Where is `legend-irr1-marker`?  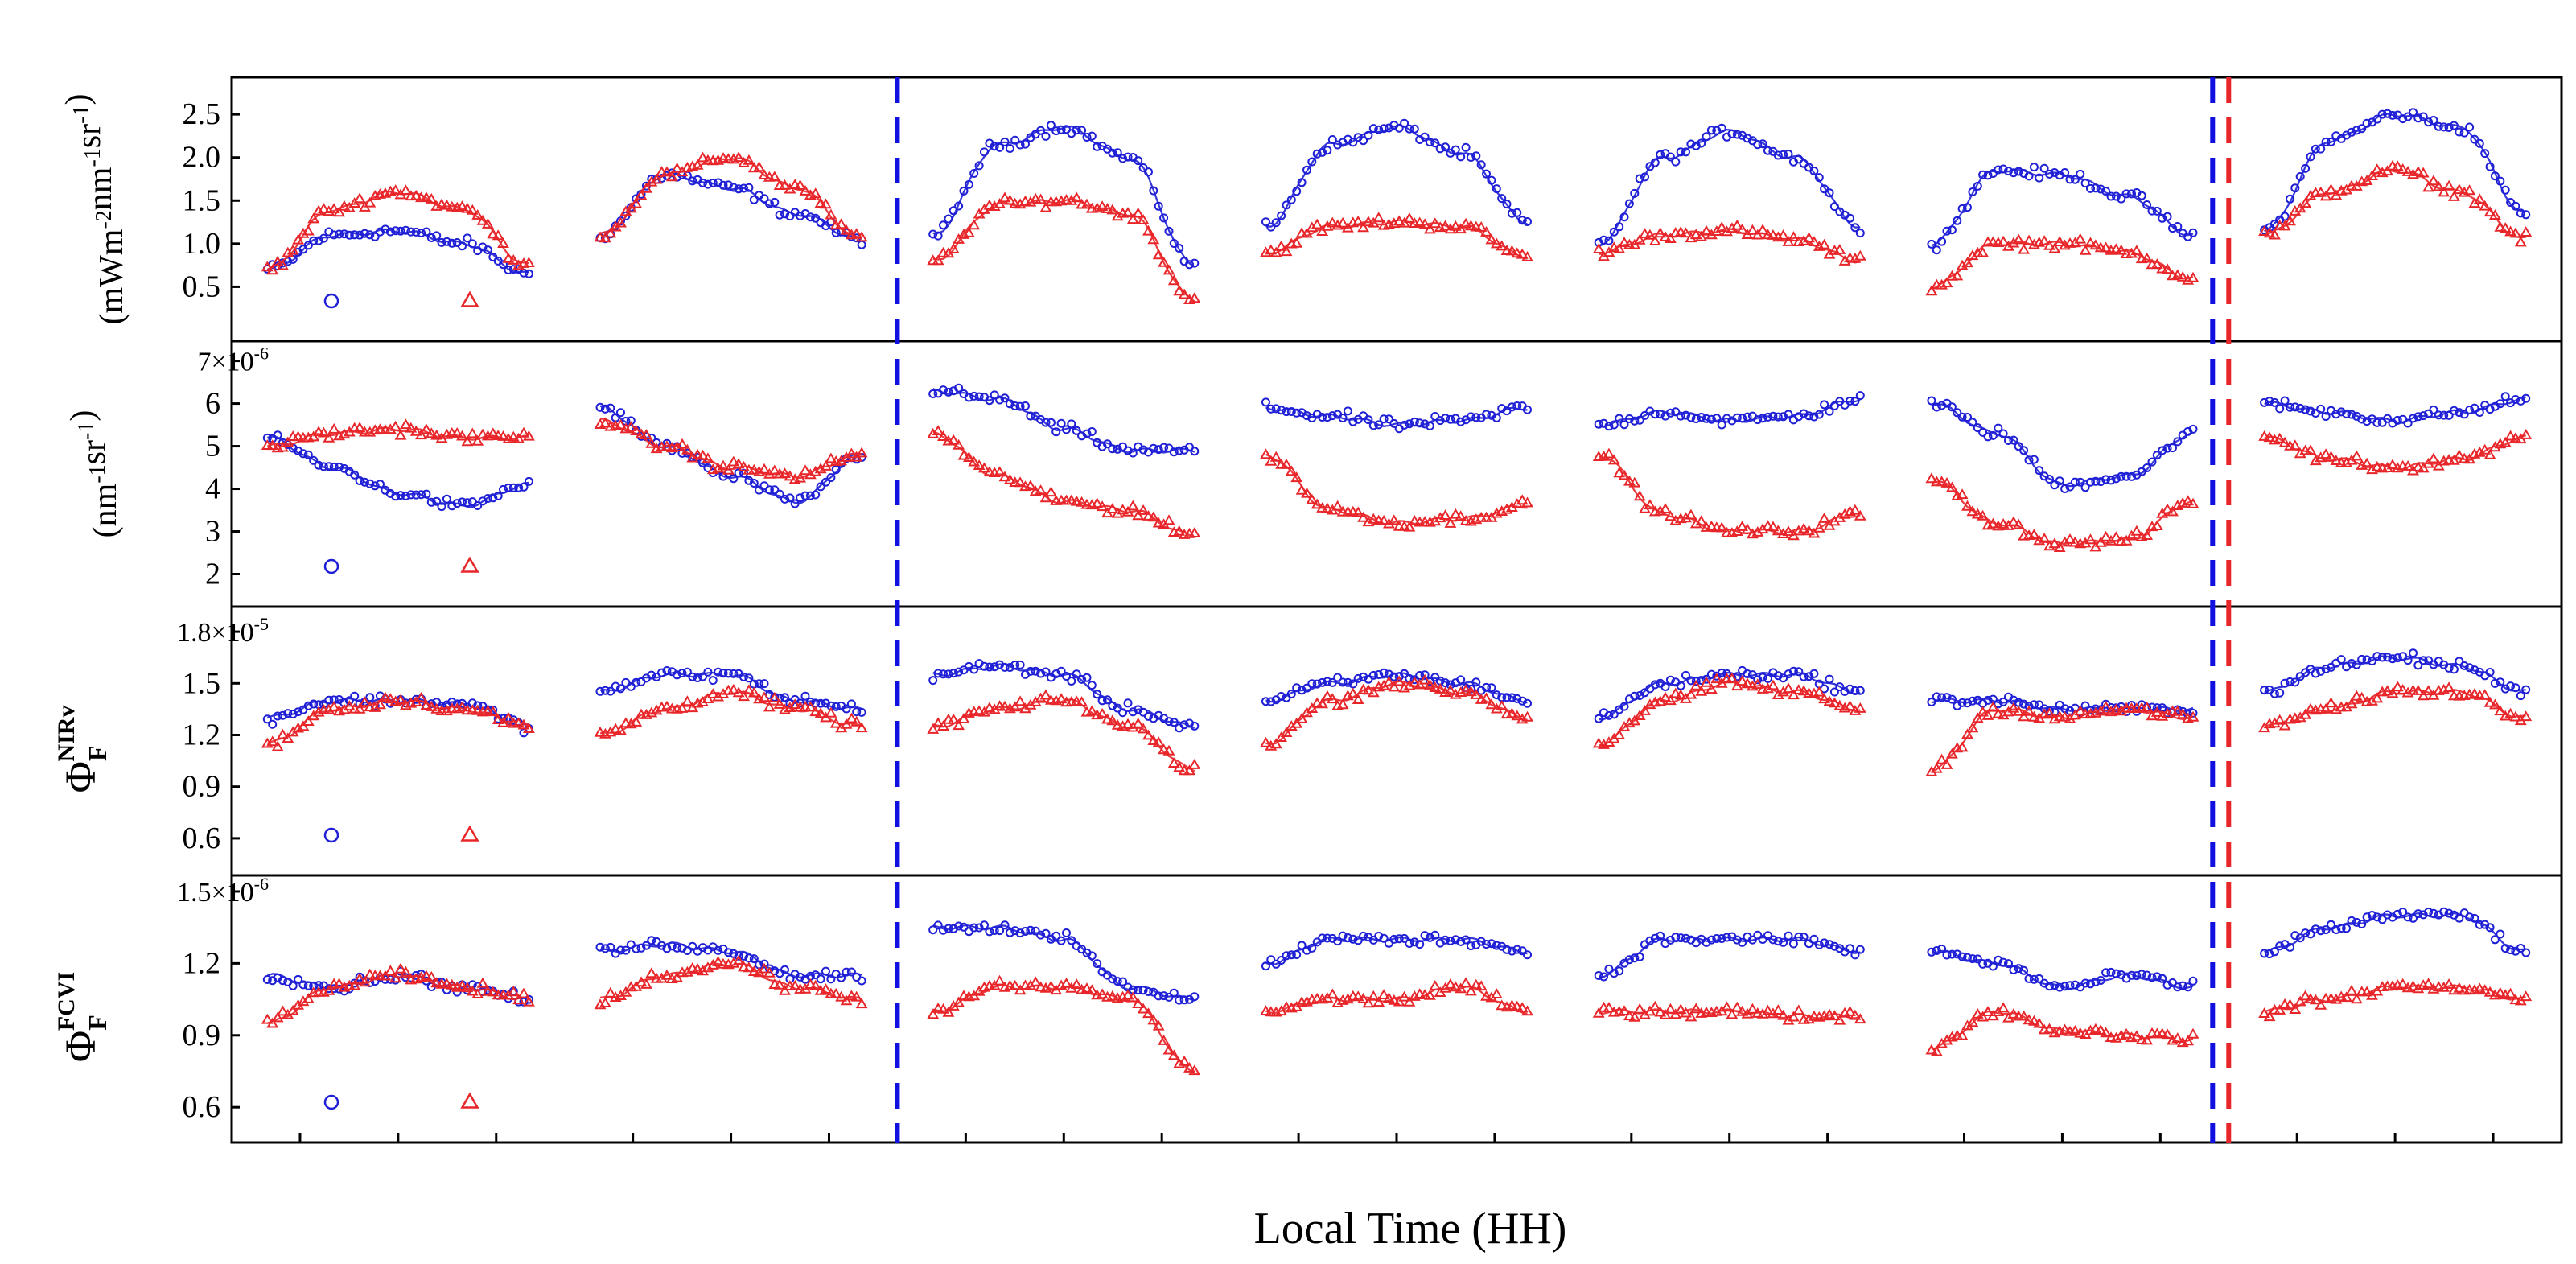
legend-irr1-marker is located at coordinates (331, 566).